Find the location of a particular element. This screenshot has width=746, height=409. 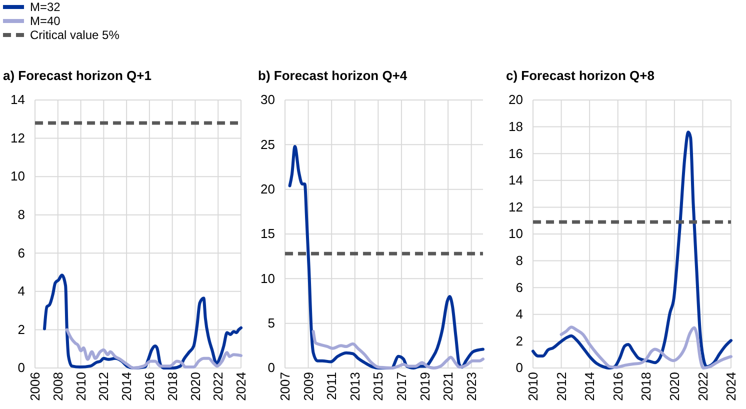

legend-label: Critical value 5% is located at coordinates (75, 35).